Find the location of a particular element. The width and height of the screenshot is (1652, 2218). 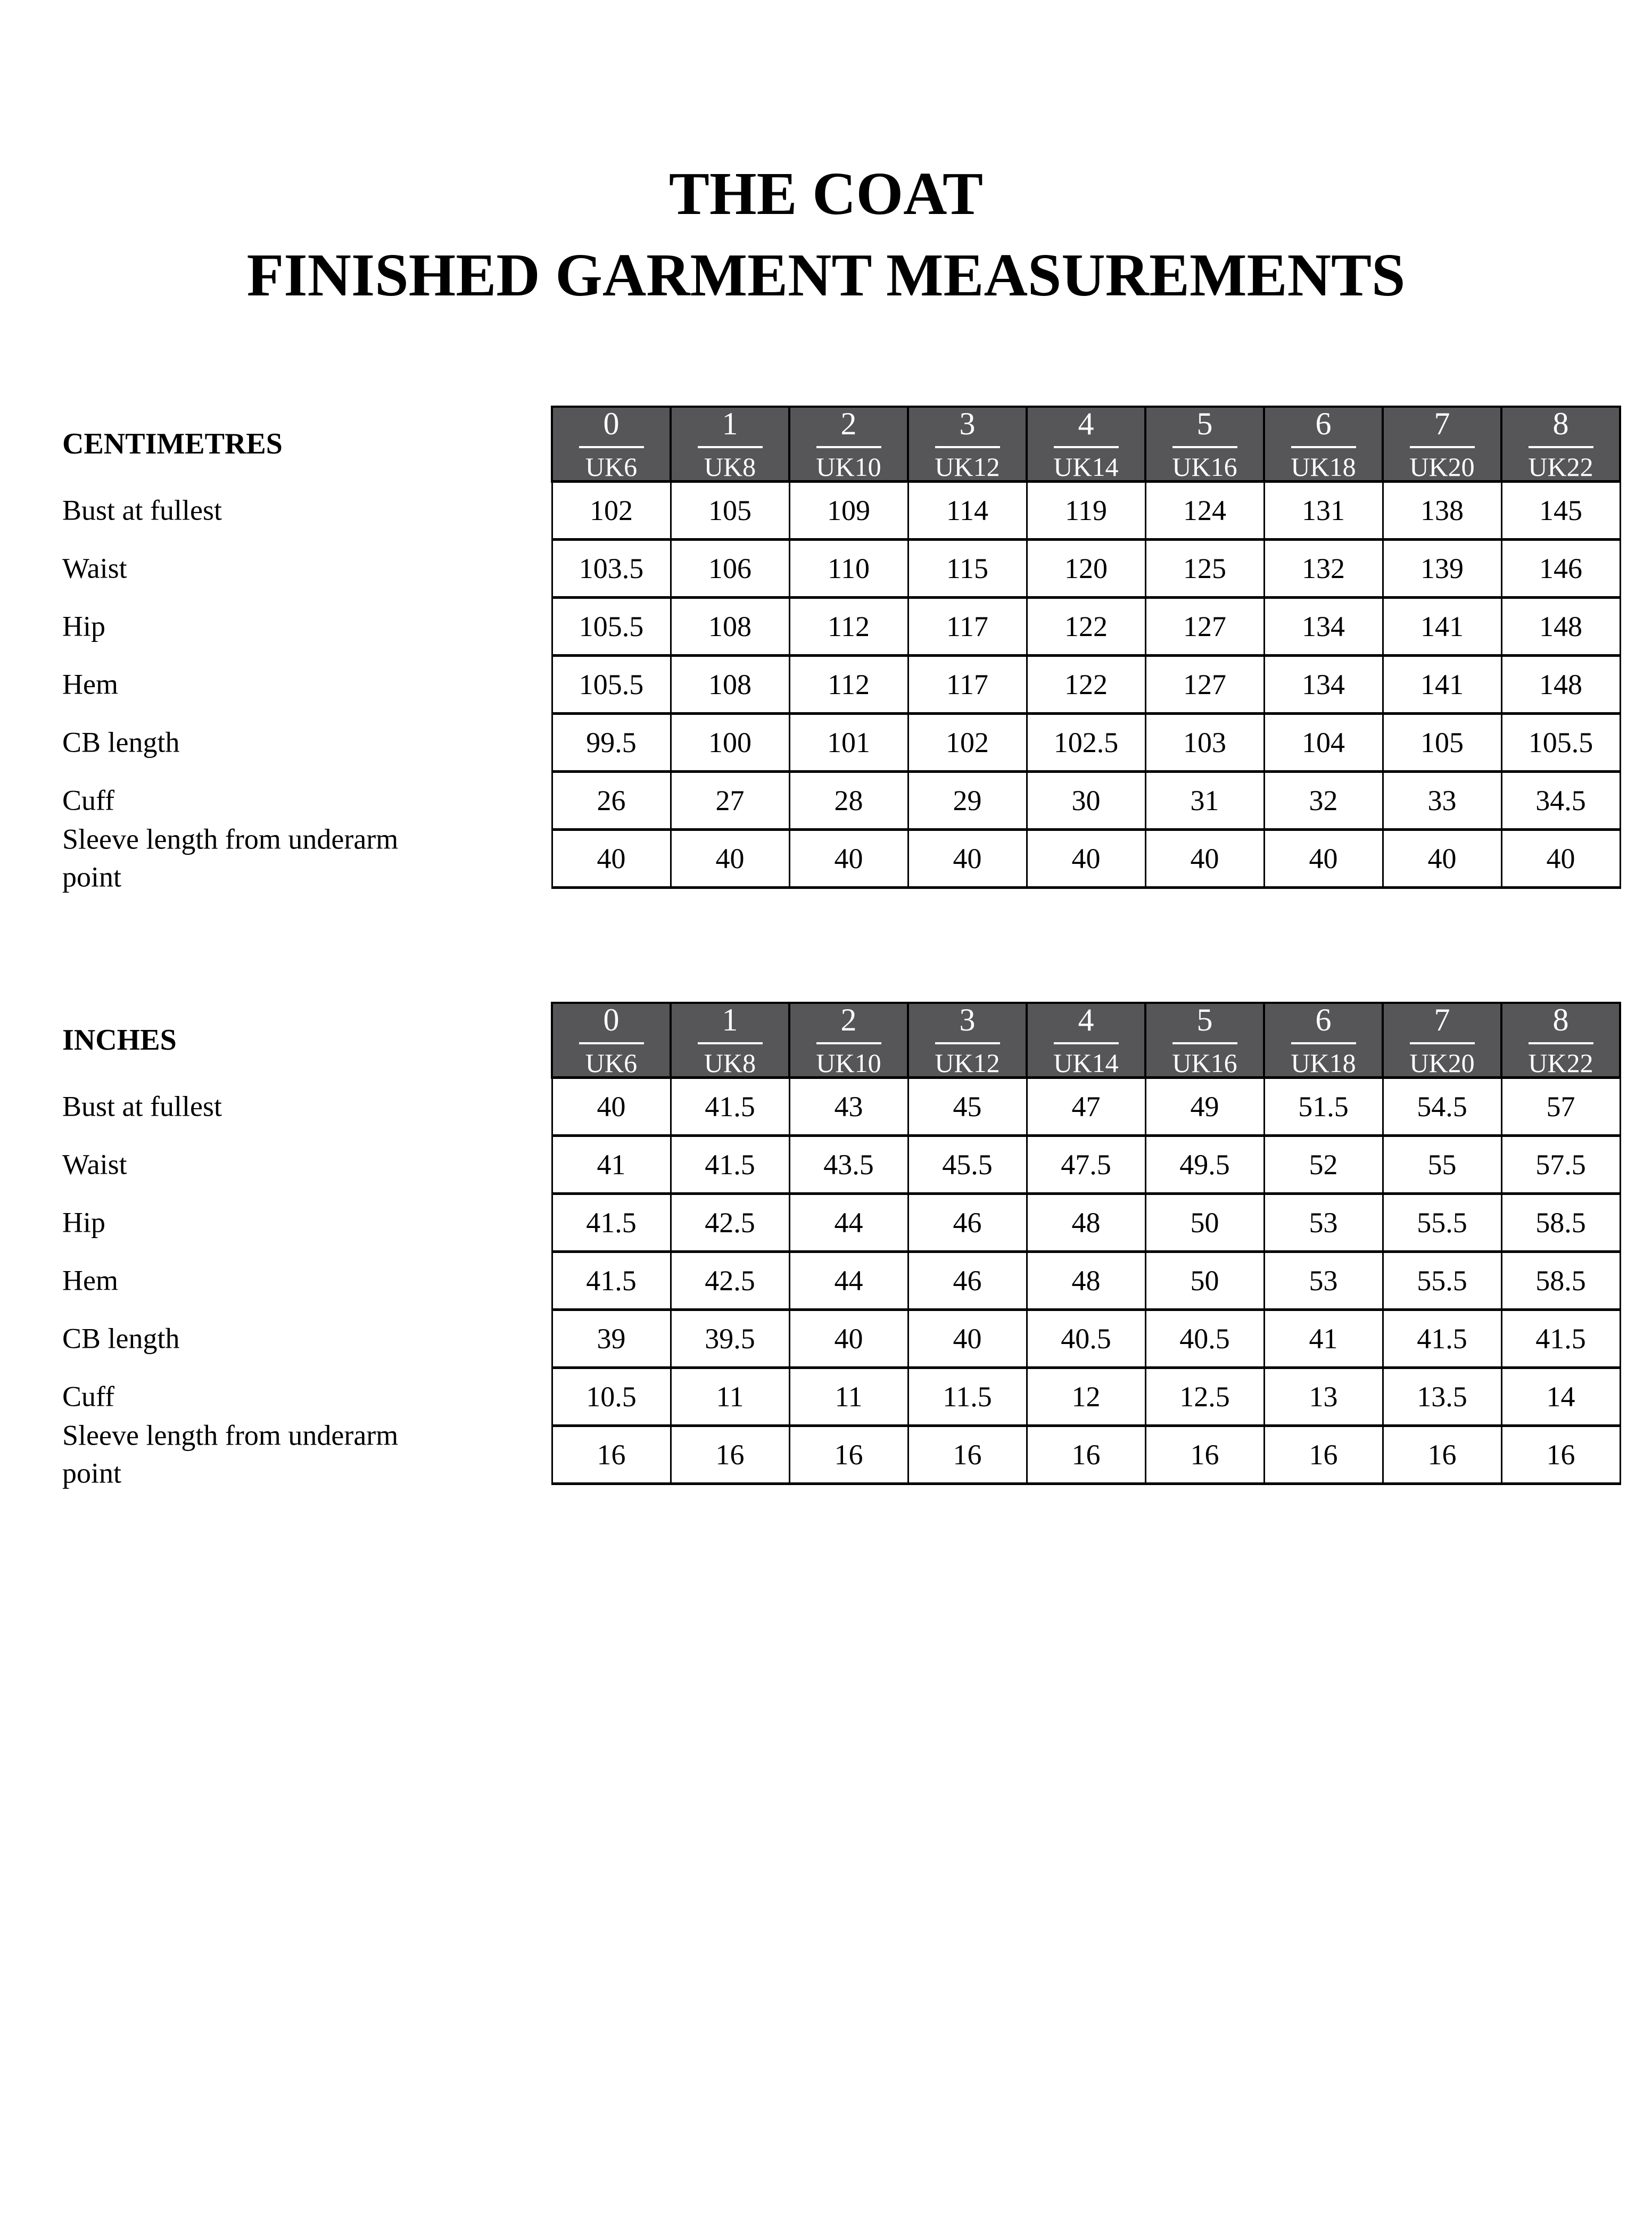

measurement-cell: 39.5 is located at coordinates (730, 1338).